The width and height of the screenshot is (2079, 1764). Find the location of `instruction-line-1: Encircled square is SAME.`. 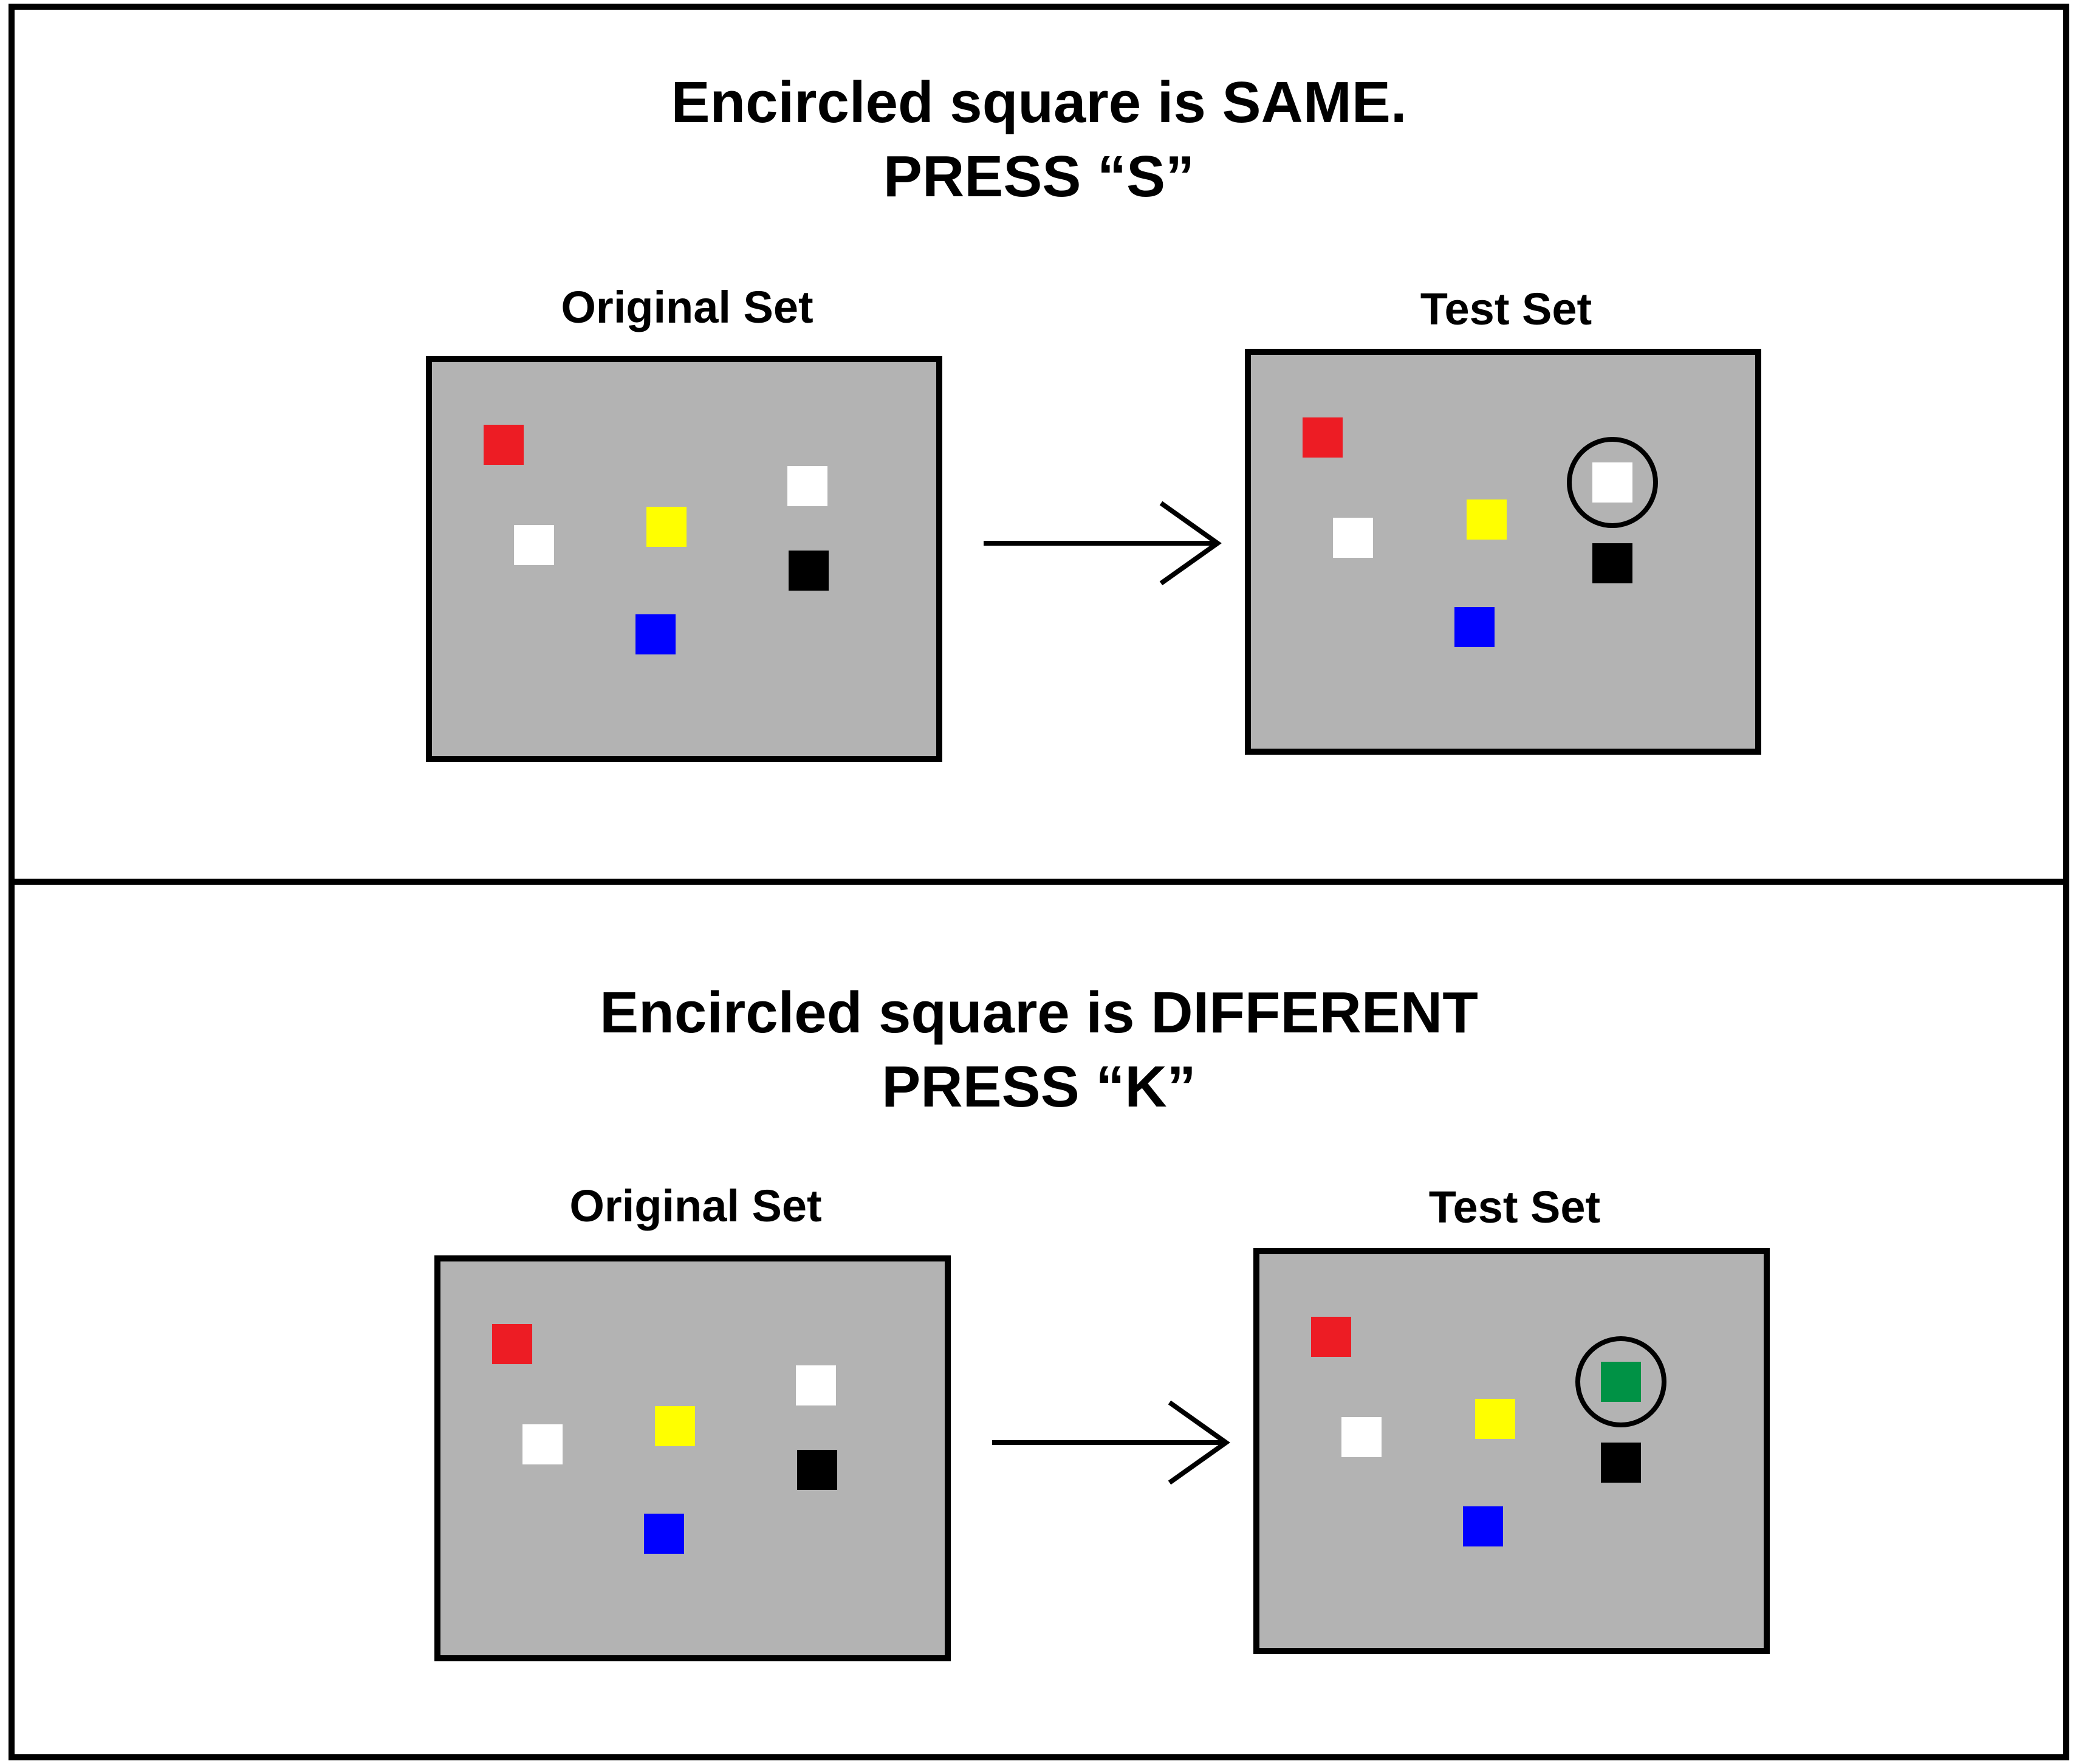

instruction-line-1: Encircled square is SAME. is located at coordinates (1039, 102).